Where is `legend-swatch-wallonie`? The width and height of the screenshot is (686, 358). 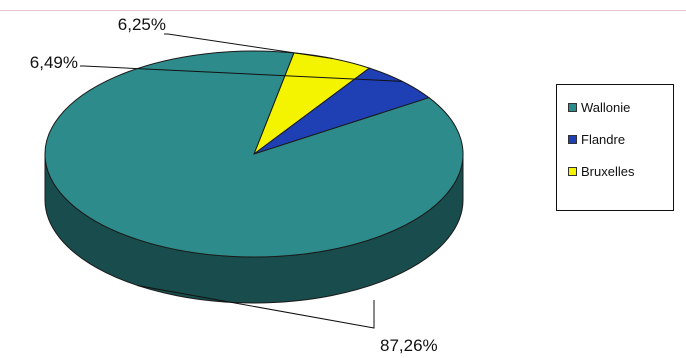 legend-swatch-wallonie is located at coordinates (572, 107).